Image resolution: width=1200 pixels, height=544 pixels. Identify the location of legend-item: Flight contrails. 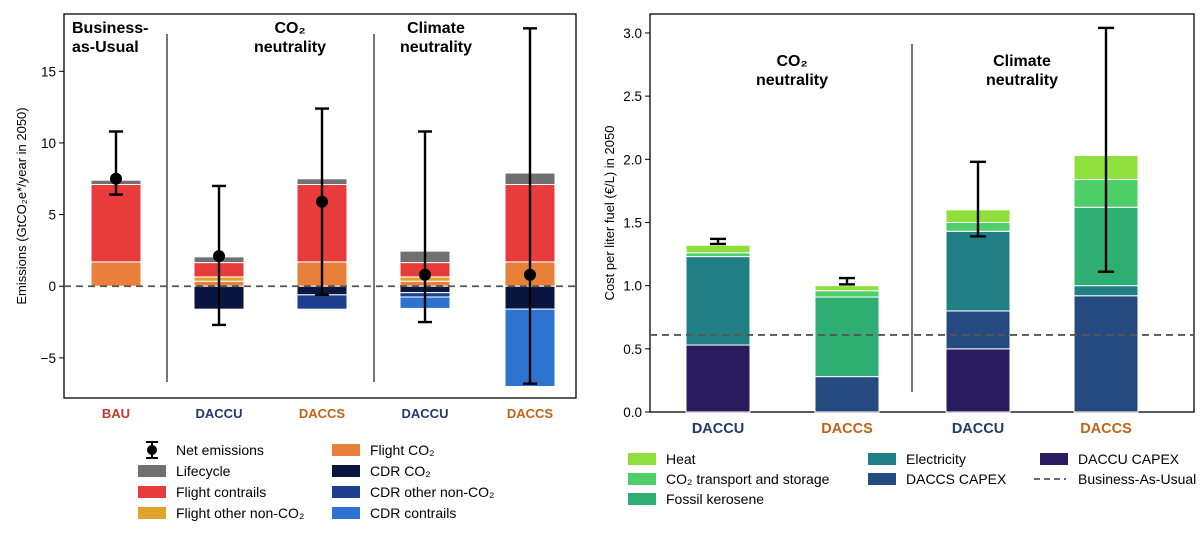
(202, 492).